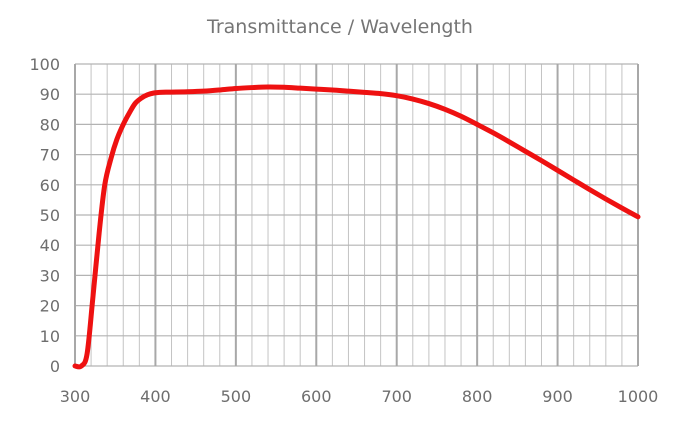  What do you see at coordinates (50, 185) in the screenshot?
I see `y-tick-label-60: 60` at bounding box center [50, 185].